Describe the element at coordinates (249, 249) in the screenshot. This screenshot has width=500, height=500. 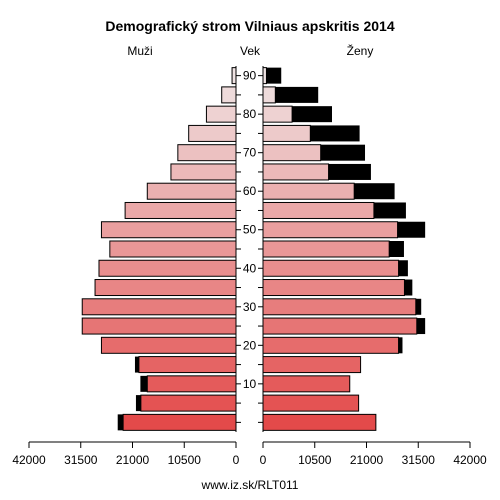
I see `age-axis: 10 20 30 40 50 60 70 80 90` at that location.